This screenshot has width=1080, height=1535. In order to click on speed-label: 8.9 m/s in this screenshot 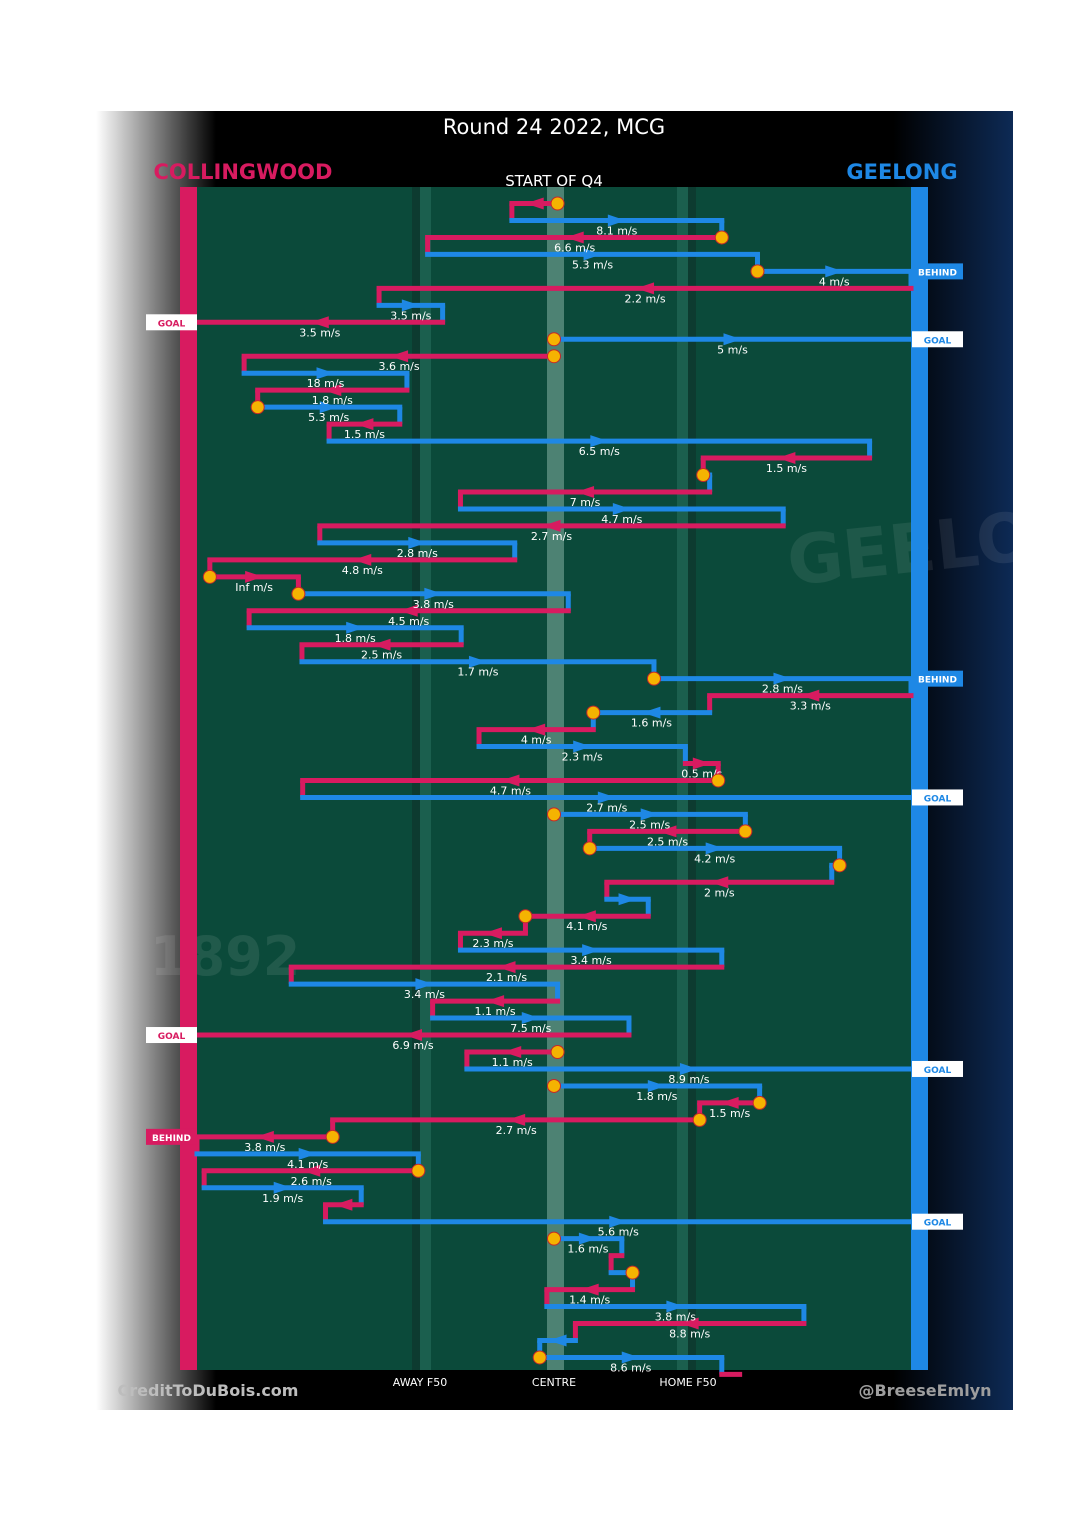, I will do `click(688, 1079)`.